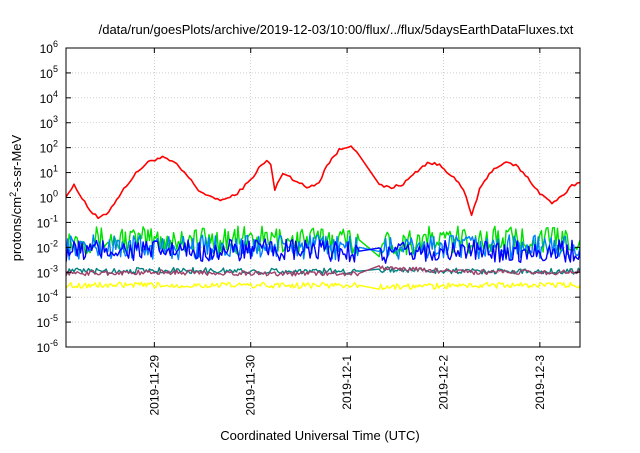 The width and height of the screenshot is (640, 453). Describe the element at coordinates (49, 147) in the screenshot. I see `y-tick-label: 10²` at that location.